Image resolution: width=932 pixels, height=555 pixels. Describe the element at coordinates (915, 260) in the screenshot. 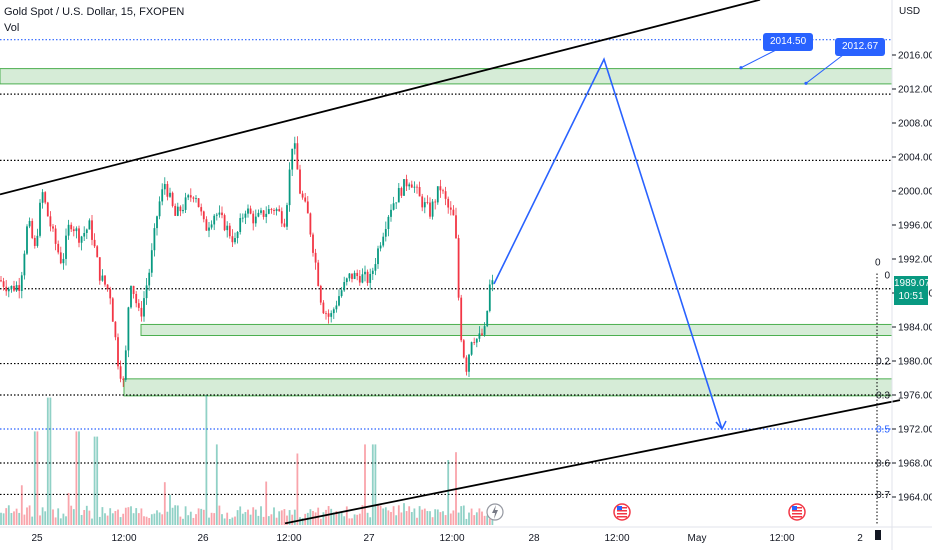

I see `price-tick-label: 1992.00` at that location.